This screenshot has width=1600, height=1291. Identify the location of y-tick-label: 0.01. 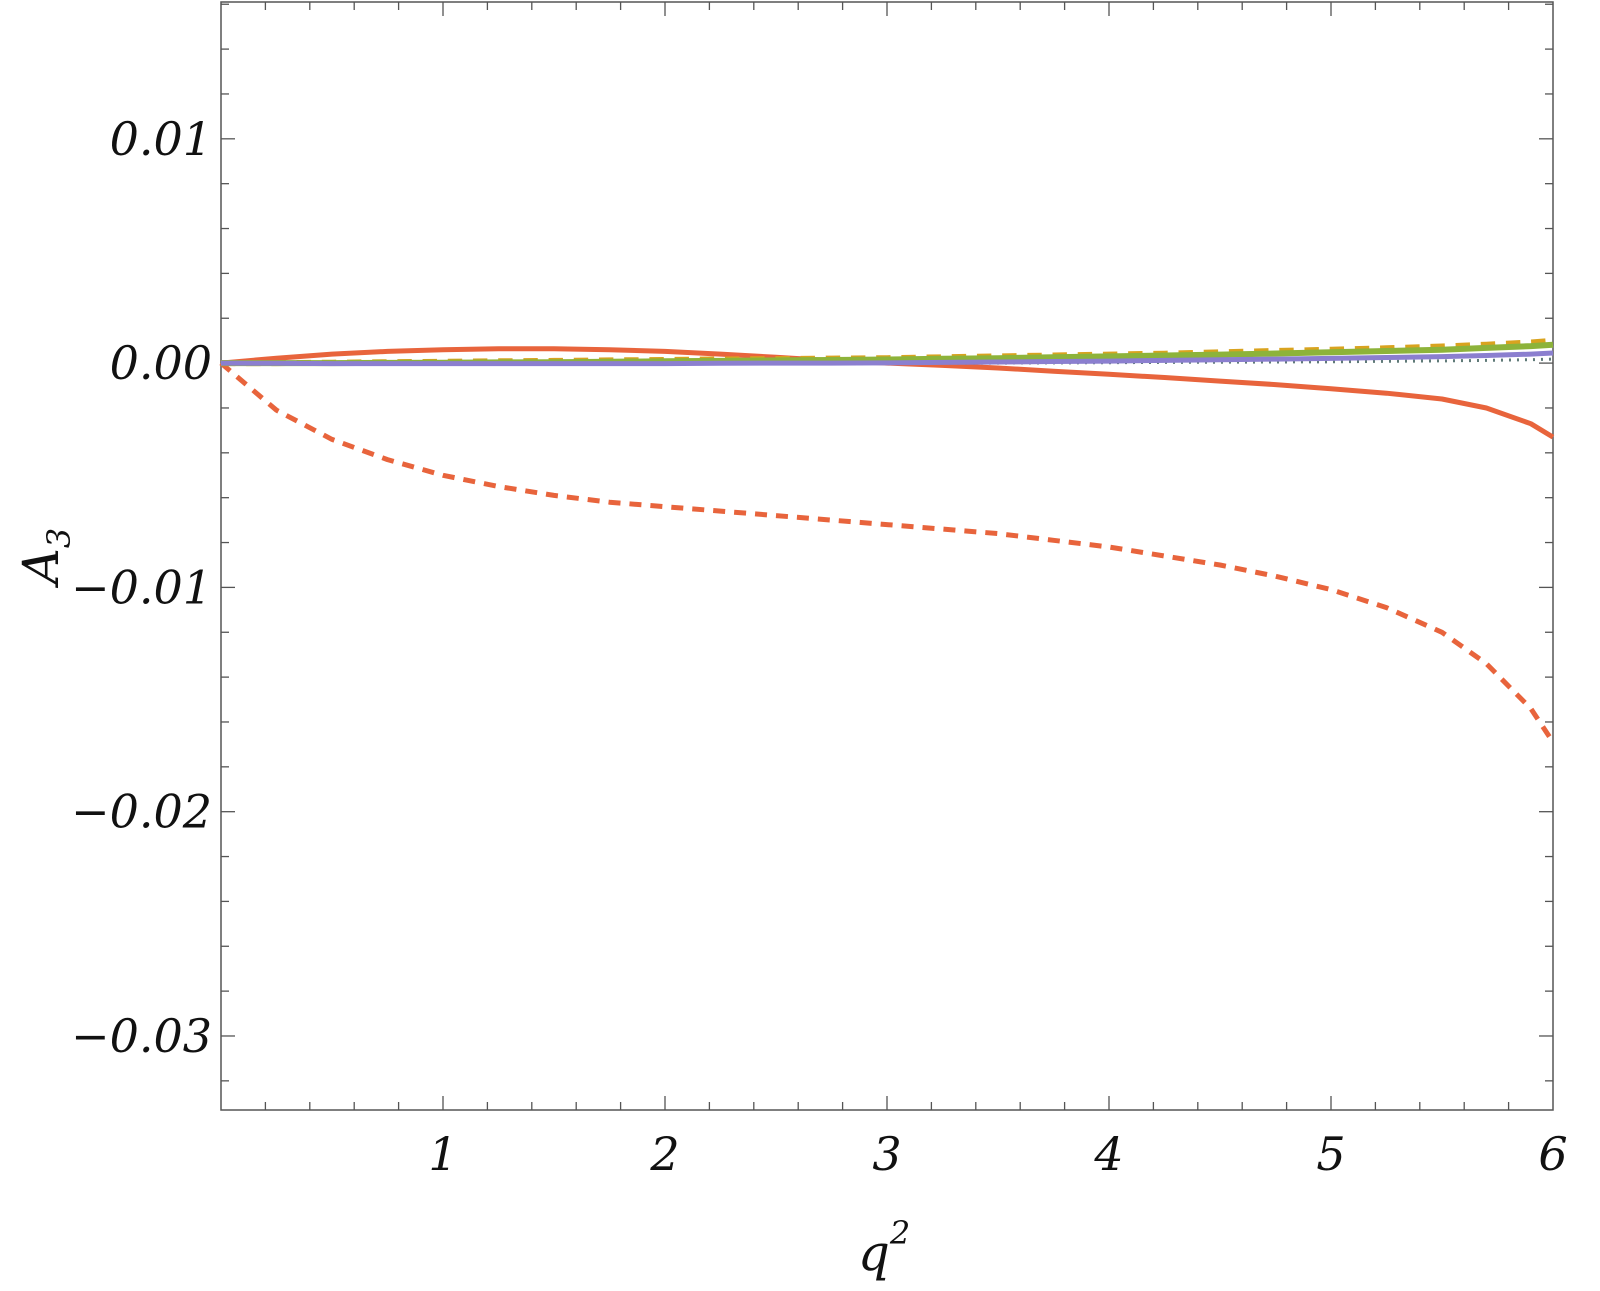
(161, 139).